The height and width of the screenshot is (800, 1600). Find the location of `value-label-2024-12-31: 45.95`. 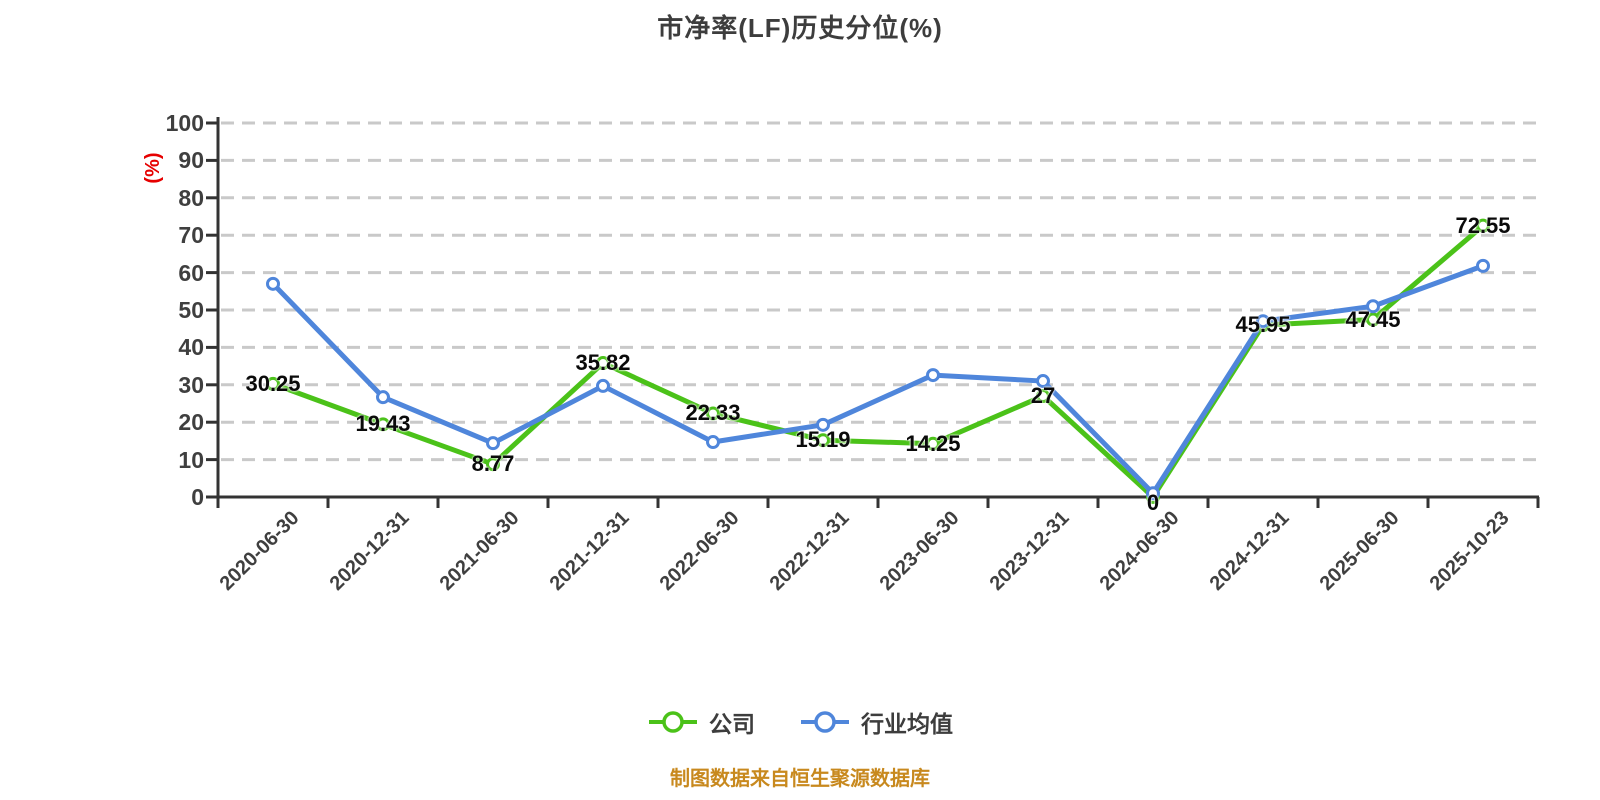

value-label-2024-12-31: 45.95 is located at coordinates (1263, 325).